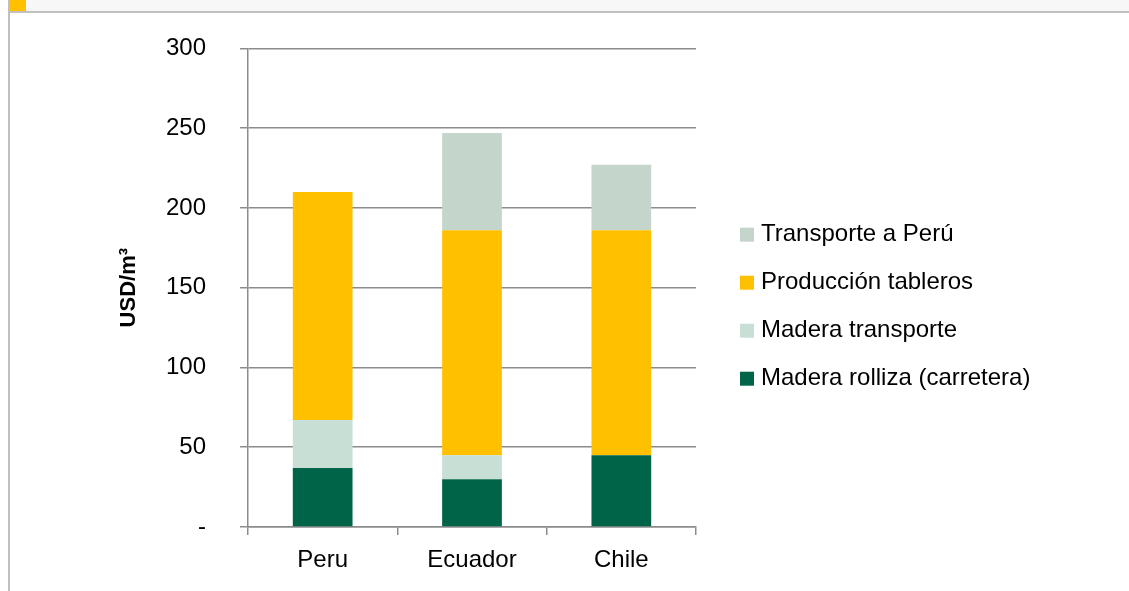 The height and width of the screenshot is (591, 1129). Describe the element at coordinates (859, 329) in the screenshot. I see `legend-label: Madera transporte` at that location.